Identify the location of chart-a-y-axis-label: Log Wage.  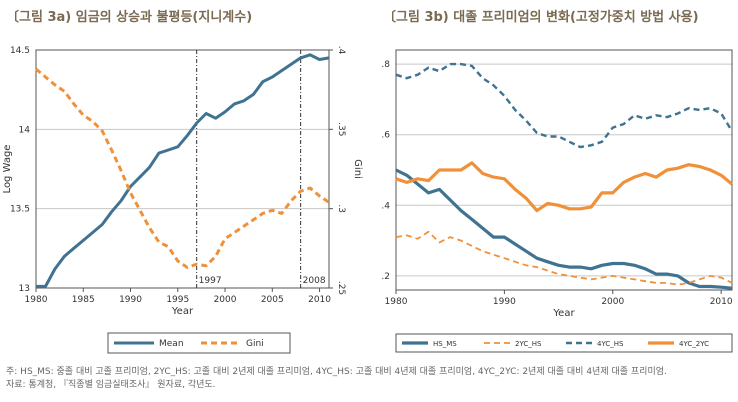
(7, 169).